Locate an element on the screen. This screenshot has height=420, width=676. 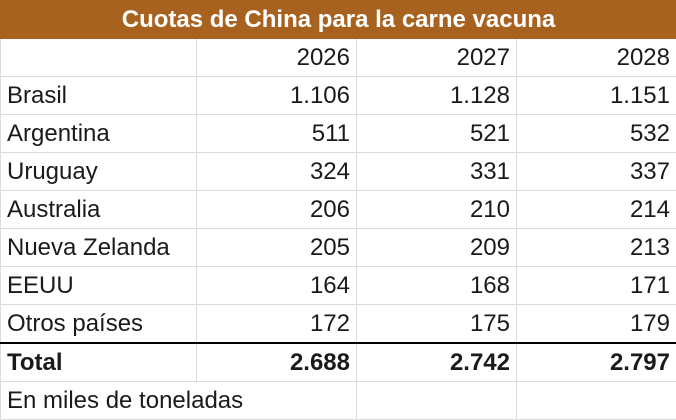
row-value: 1.106 is located at coordinates (277, 96).